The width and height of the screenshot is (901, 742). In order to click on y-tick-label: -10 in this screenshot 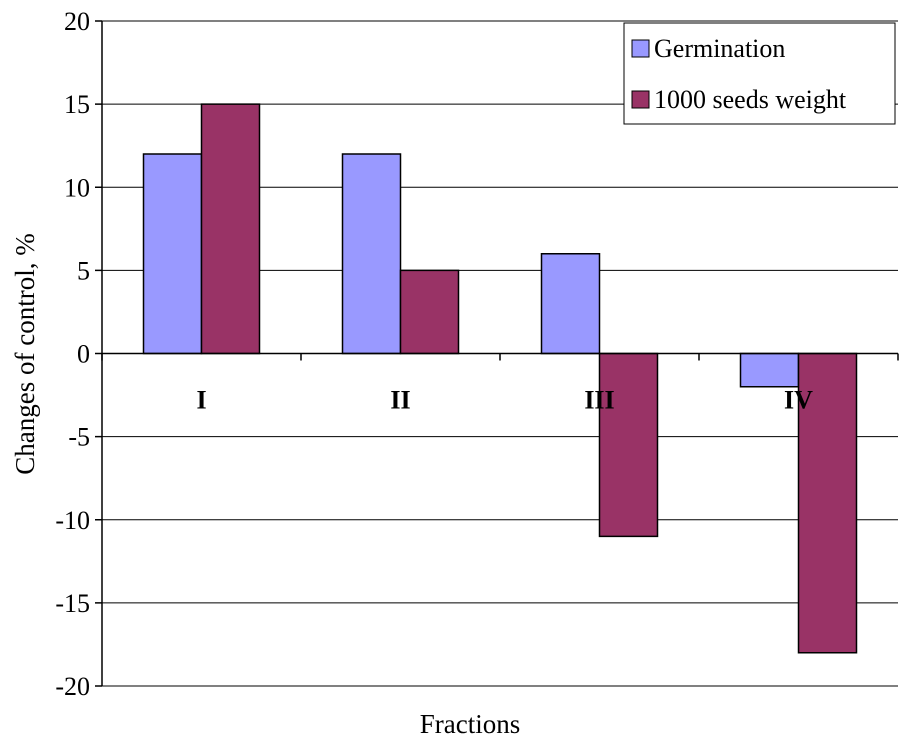, I will do `click(72, 520)`.